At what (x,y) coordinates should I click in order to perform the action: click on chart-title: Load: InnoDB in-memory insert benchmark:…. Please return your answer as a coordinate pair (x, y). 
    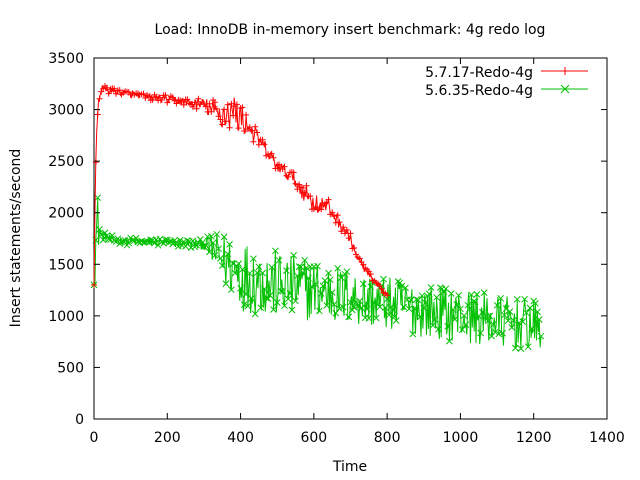
    Looking at the image, I should click on (350, 30).